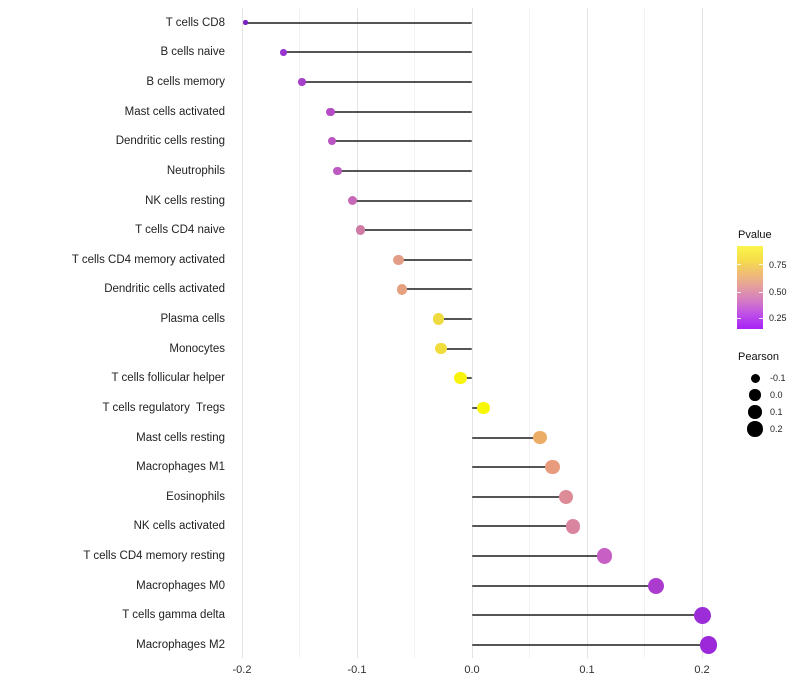 Image resolution: width=800 pixels, height=700 pixels. Describe the element at coordinates (758, 357) in the screenshot. I see `pearson-legend-title: Pearson` at that location.